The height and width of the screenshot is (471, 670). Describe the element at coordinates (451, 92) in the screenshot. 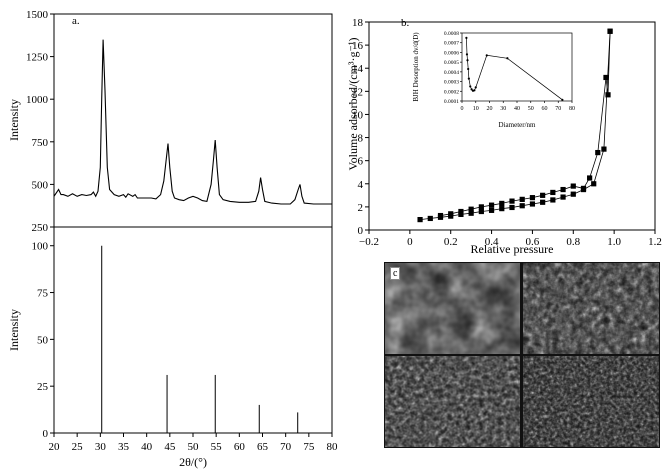

I see `inset-y-tick-label: 0.0002` at that location.